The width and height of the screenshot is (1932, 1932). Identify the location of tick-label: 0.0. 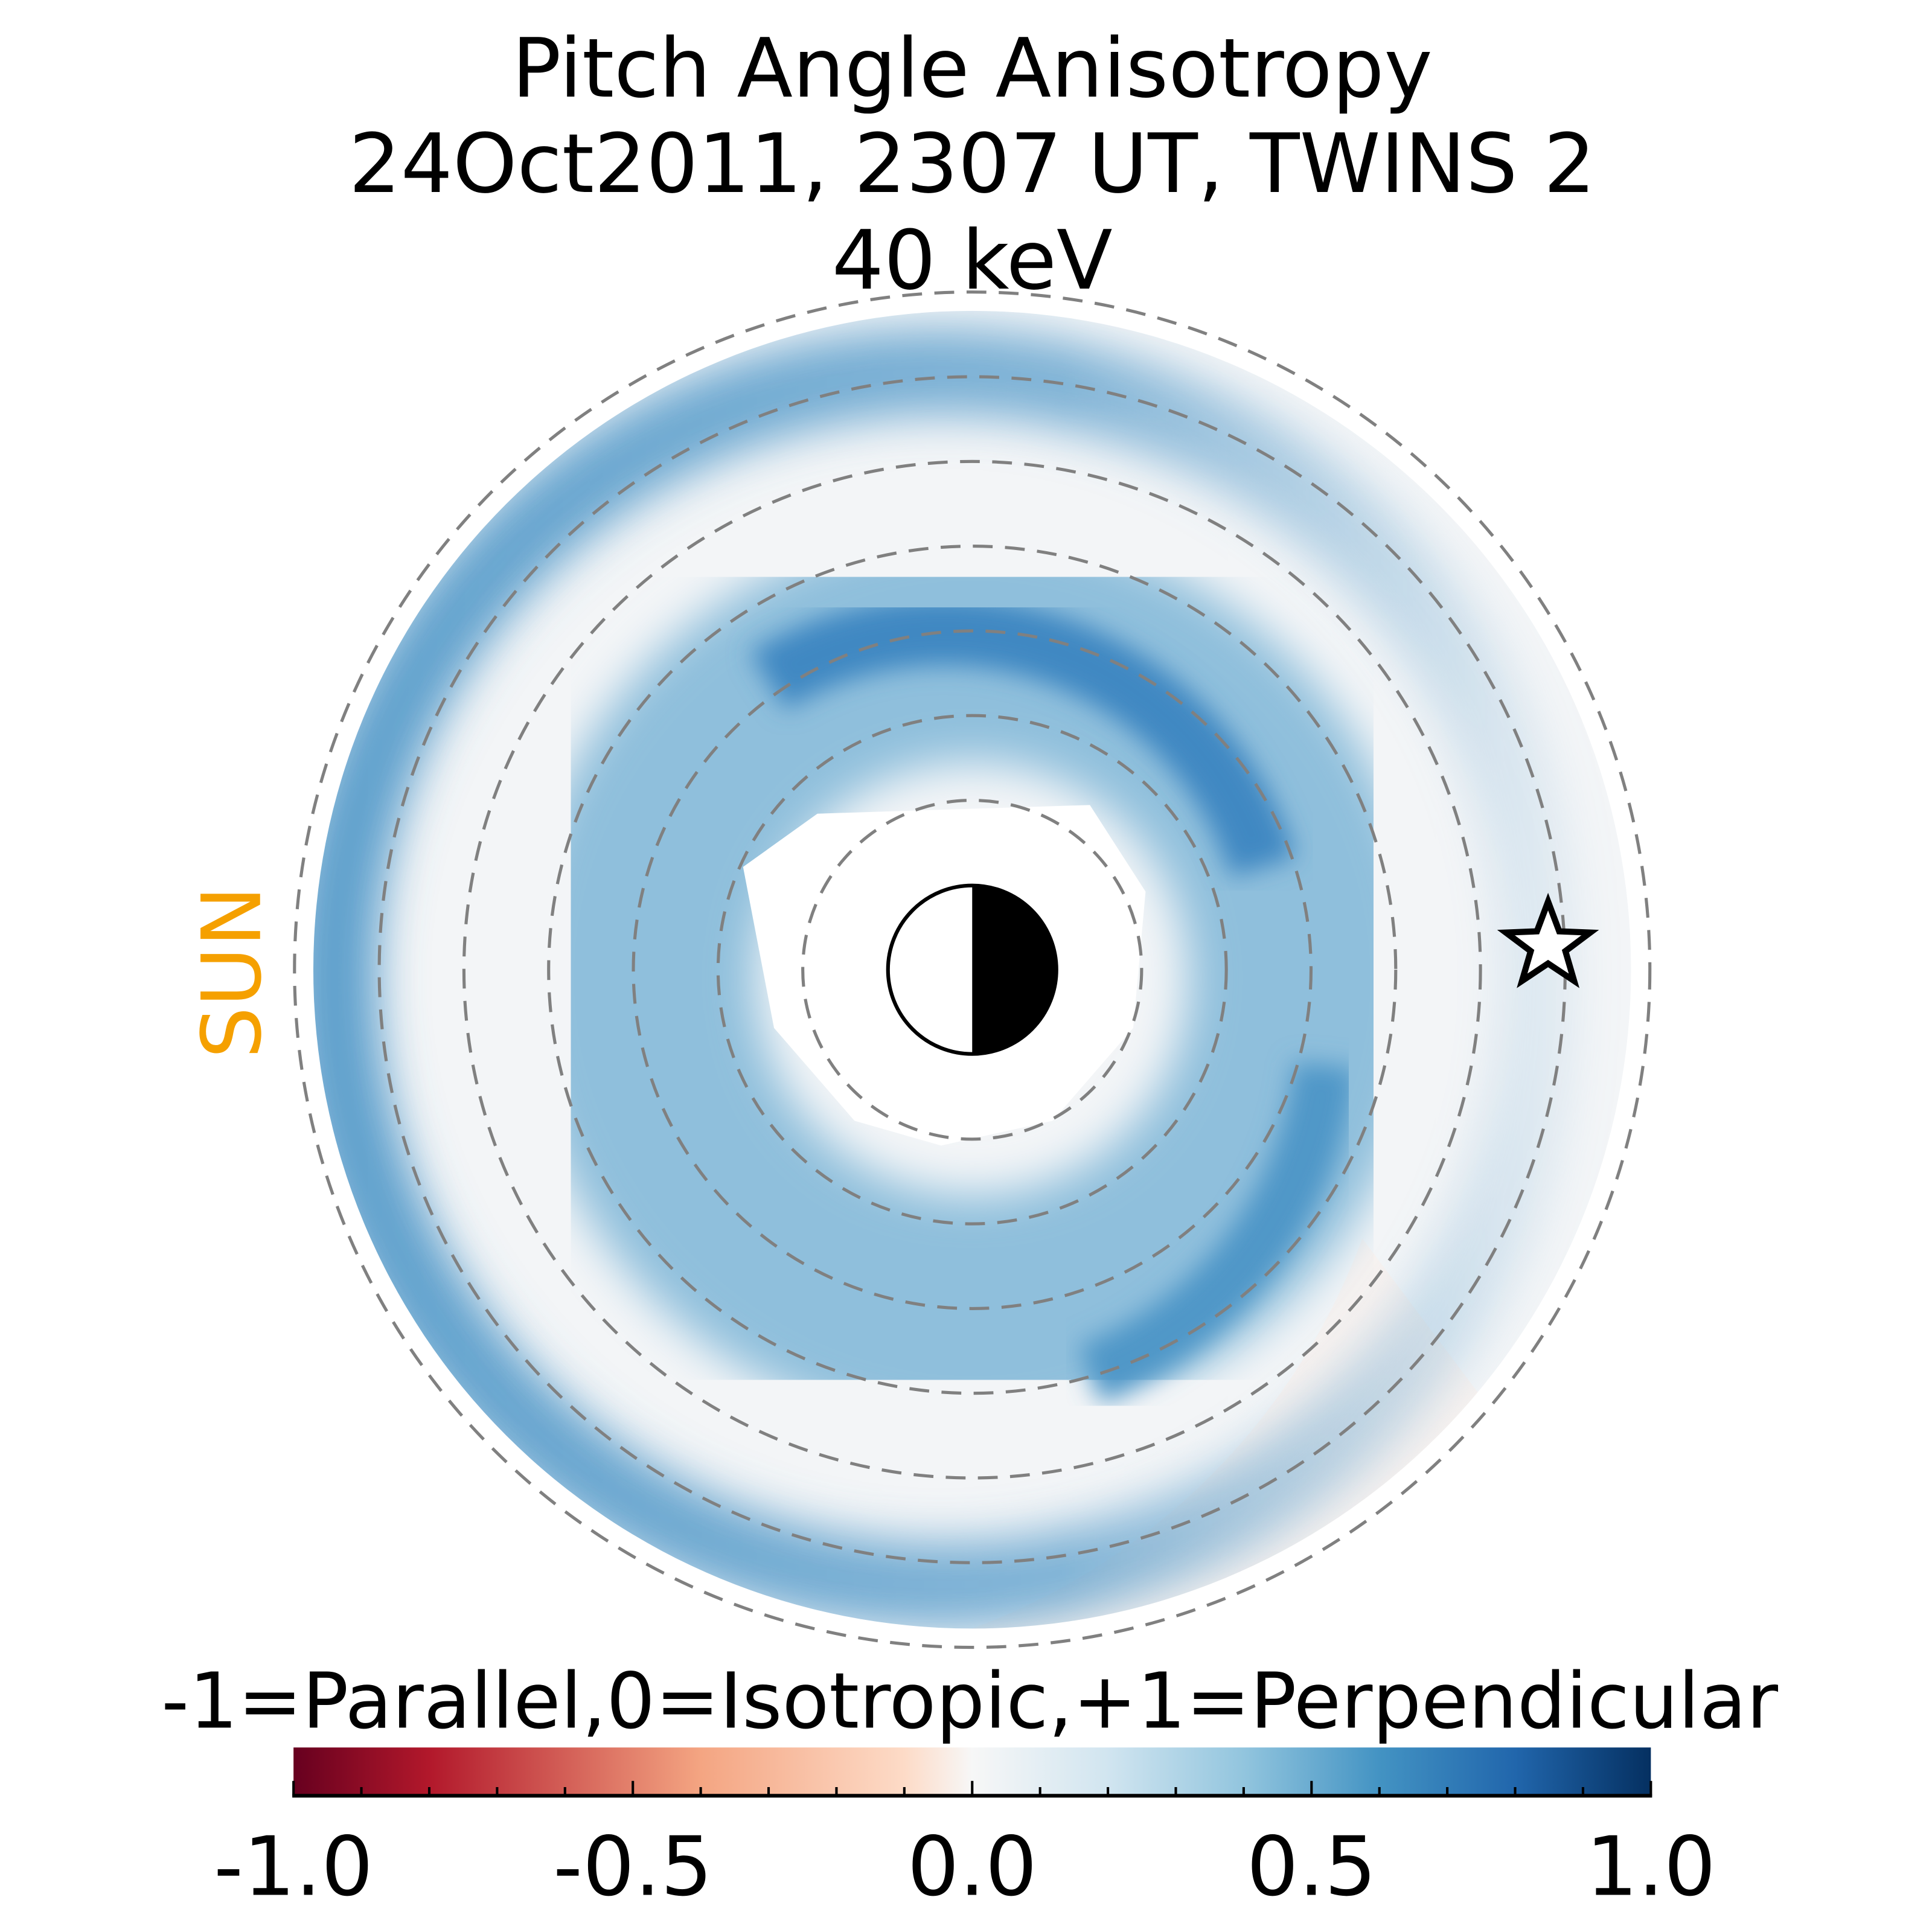
(972, 1866).